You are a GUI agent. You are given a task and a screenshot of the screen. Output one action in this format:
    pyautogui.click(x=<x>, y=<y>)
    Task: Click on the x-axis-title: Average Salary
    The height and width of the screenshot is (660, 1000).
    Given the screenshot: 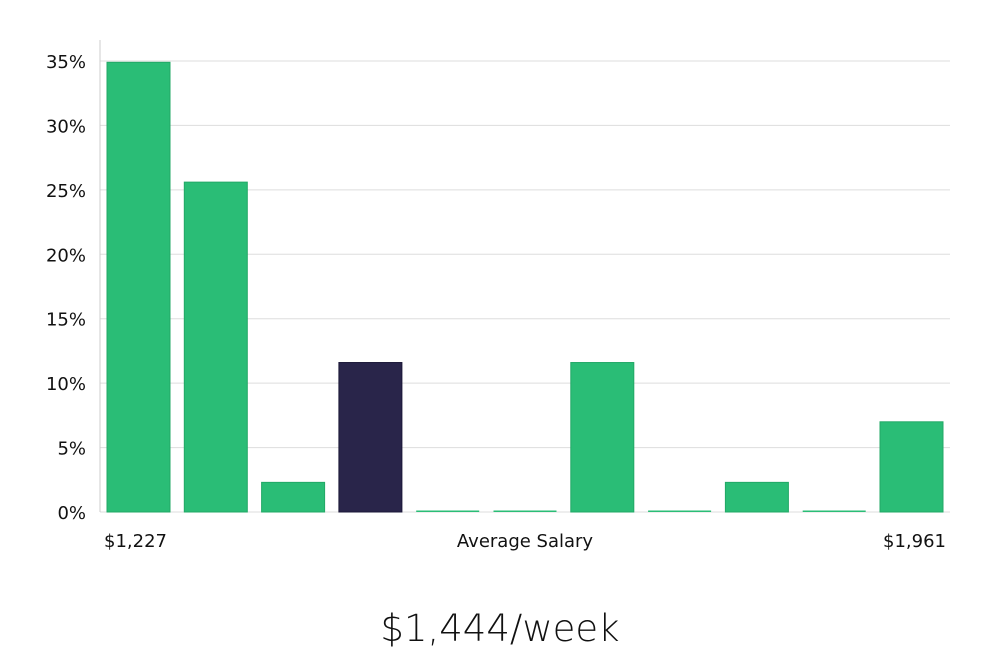 What is the action you would take?
    pyautogui.click(x=525, y=541)
    